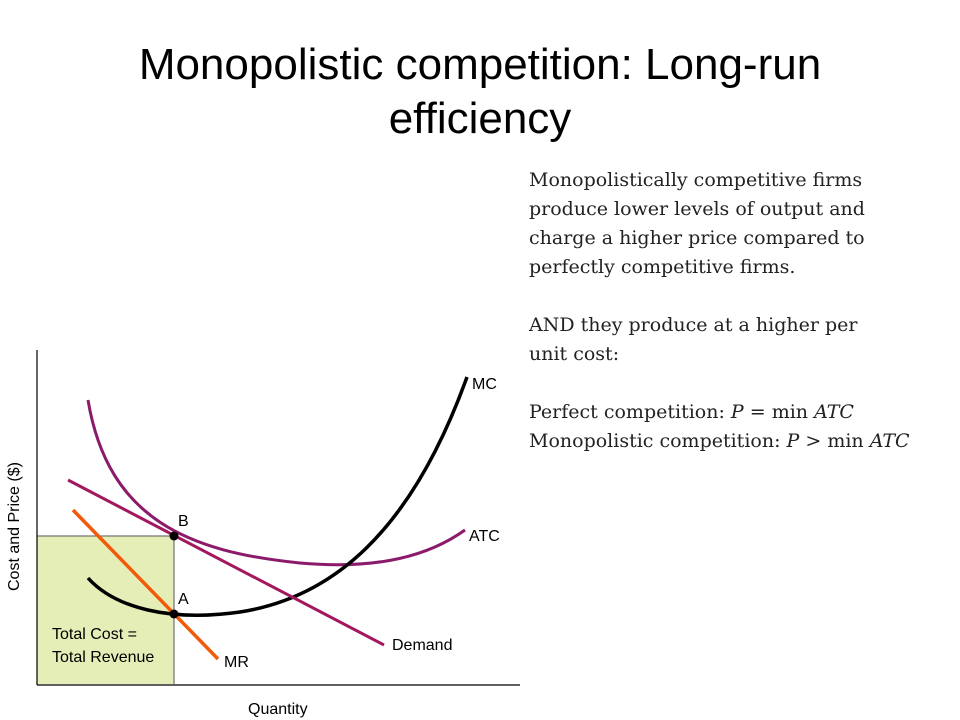  What do you see at coordinates (174, 536) in the screenshot?
I see `point-b-marker` at bounding box center [174, 536].